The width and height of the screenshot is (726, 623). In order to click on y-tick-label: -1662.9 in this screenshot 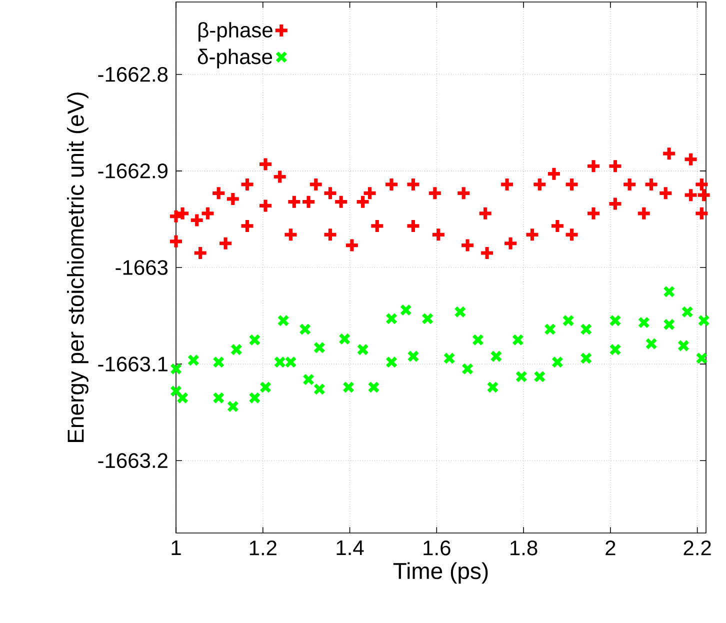, I will do `click(133, 171)`.